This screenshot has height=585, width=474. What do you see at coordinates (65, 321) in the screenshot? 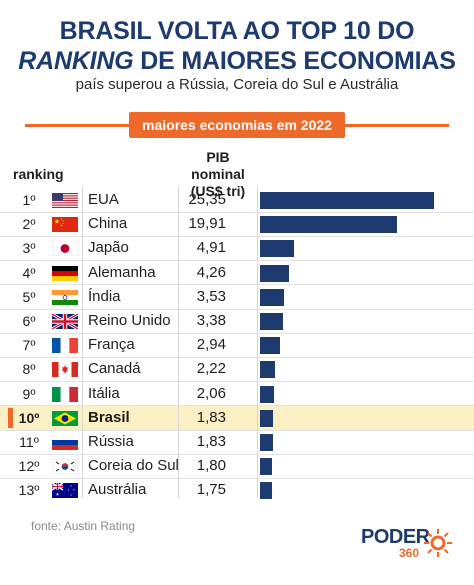
I see `uk-flag-icon` at bounding box center [65, 321].